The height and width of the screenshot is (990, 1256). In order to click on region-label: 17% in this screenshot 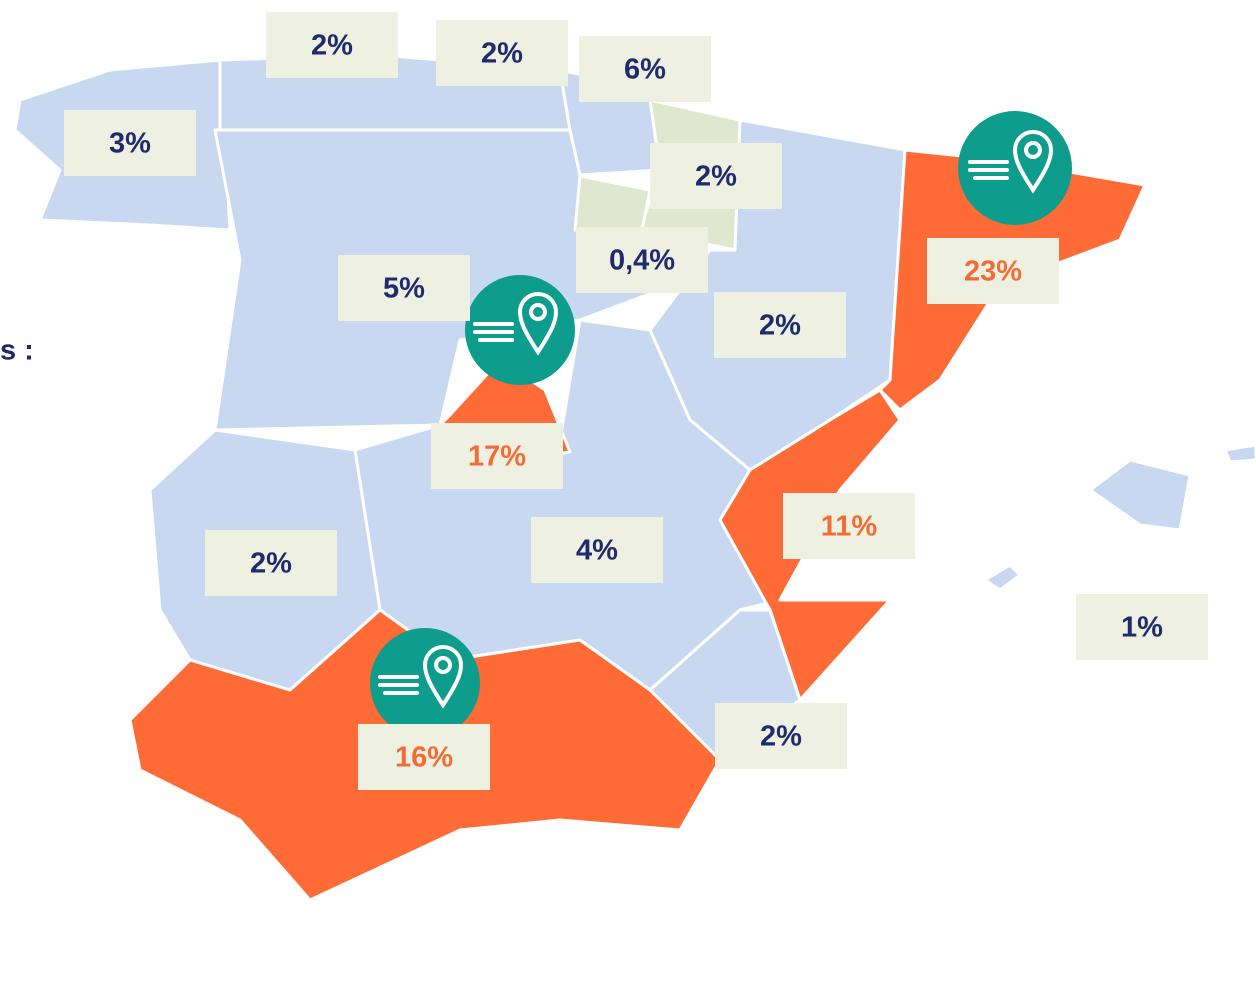, I will do `click(497, 457)`.